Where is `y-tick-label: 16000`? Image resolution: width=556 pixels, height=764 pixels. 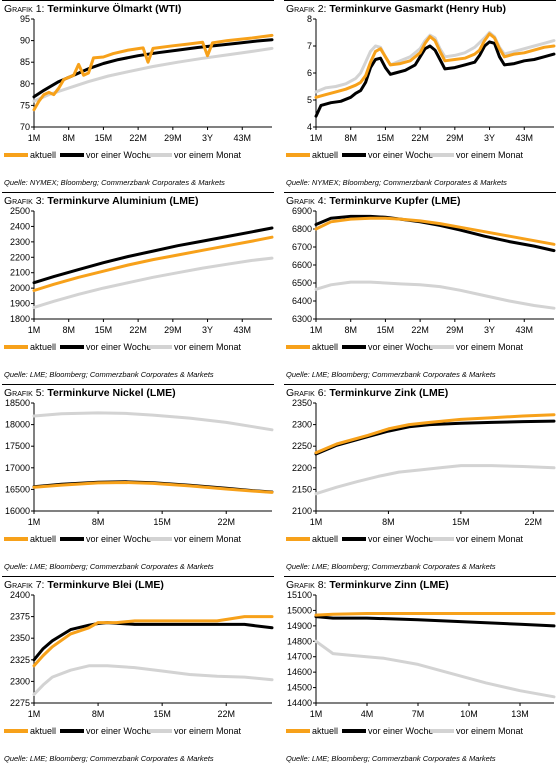
y-tick-label: 16000 is located at coordinates (17, 511).